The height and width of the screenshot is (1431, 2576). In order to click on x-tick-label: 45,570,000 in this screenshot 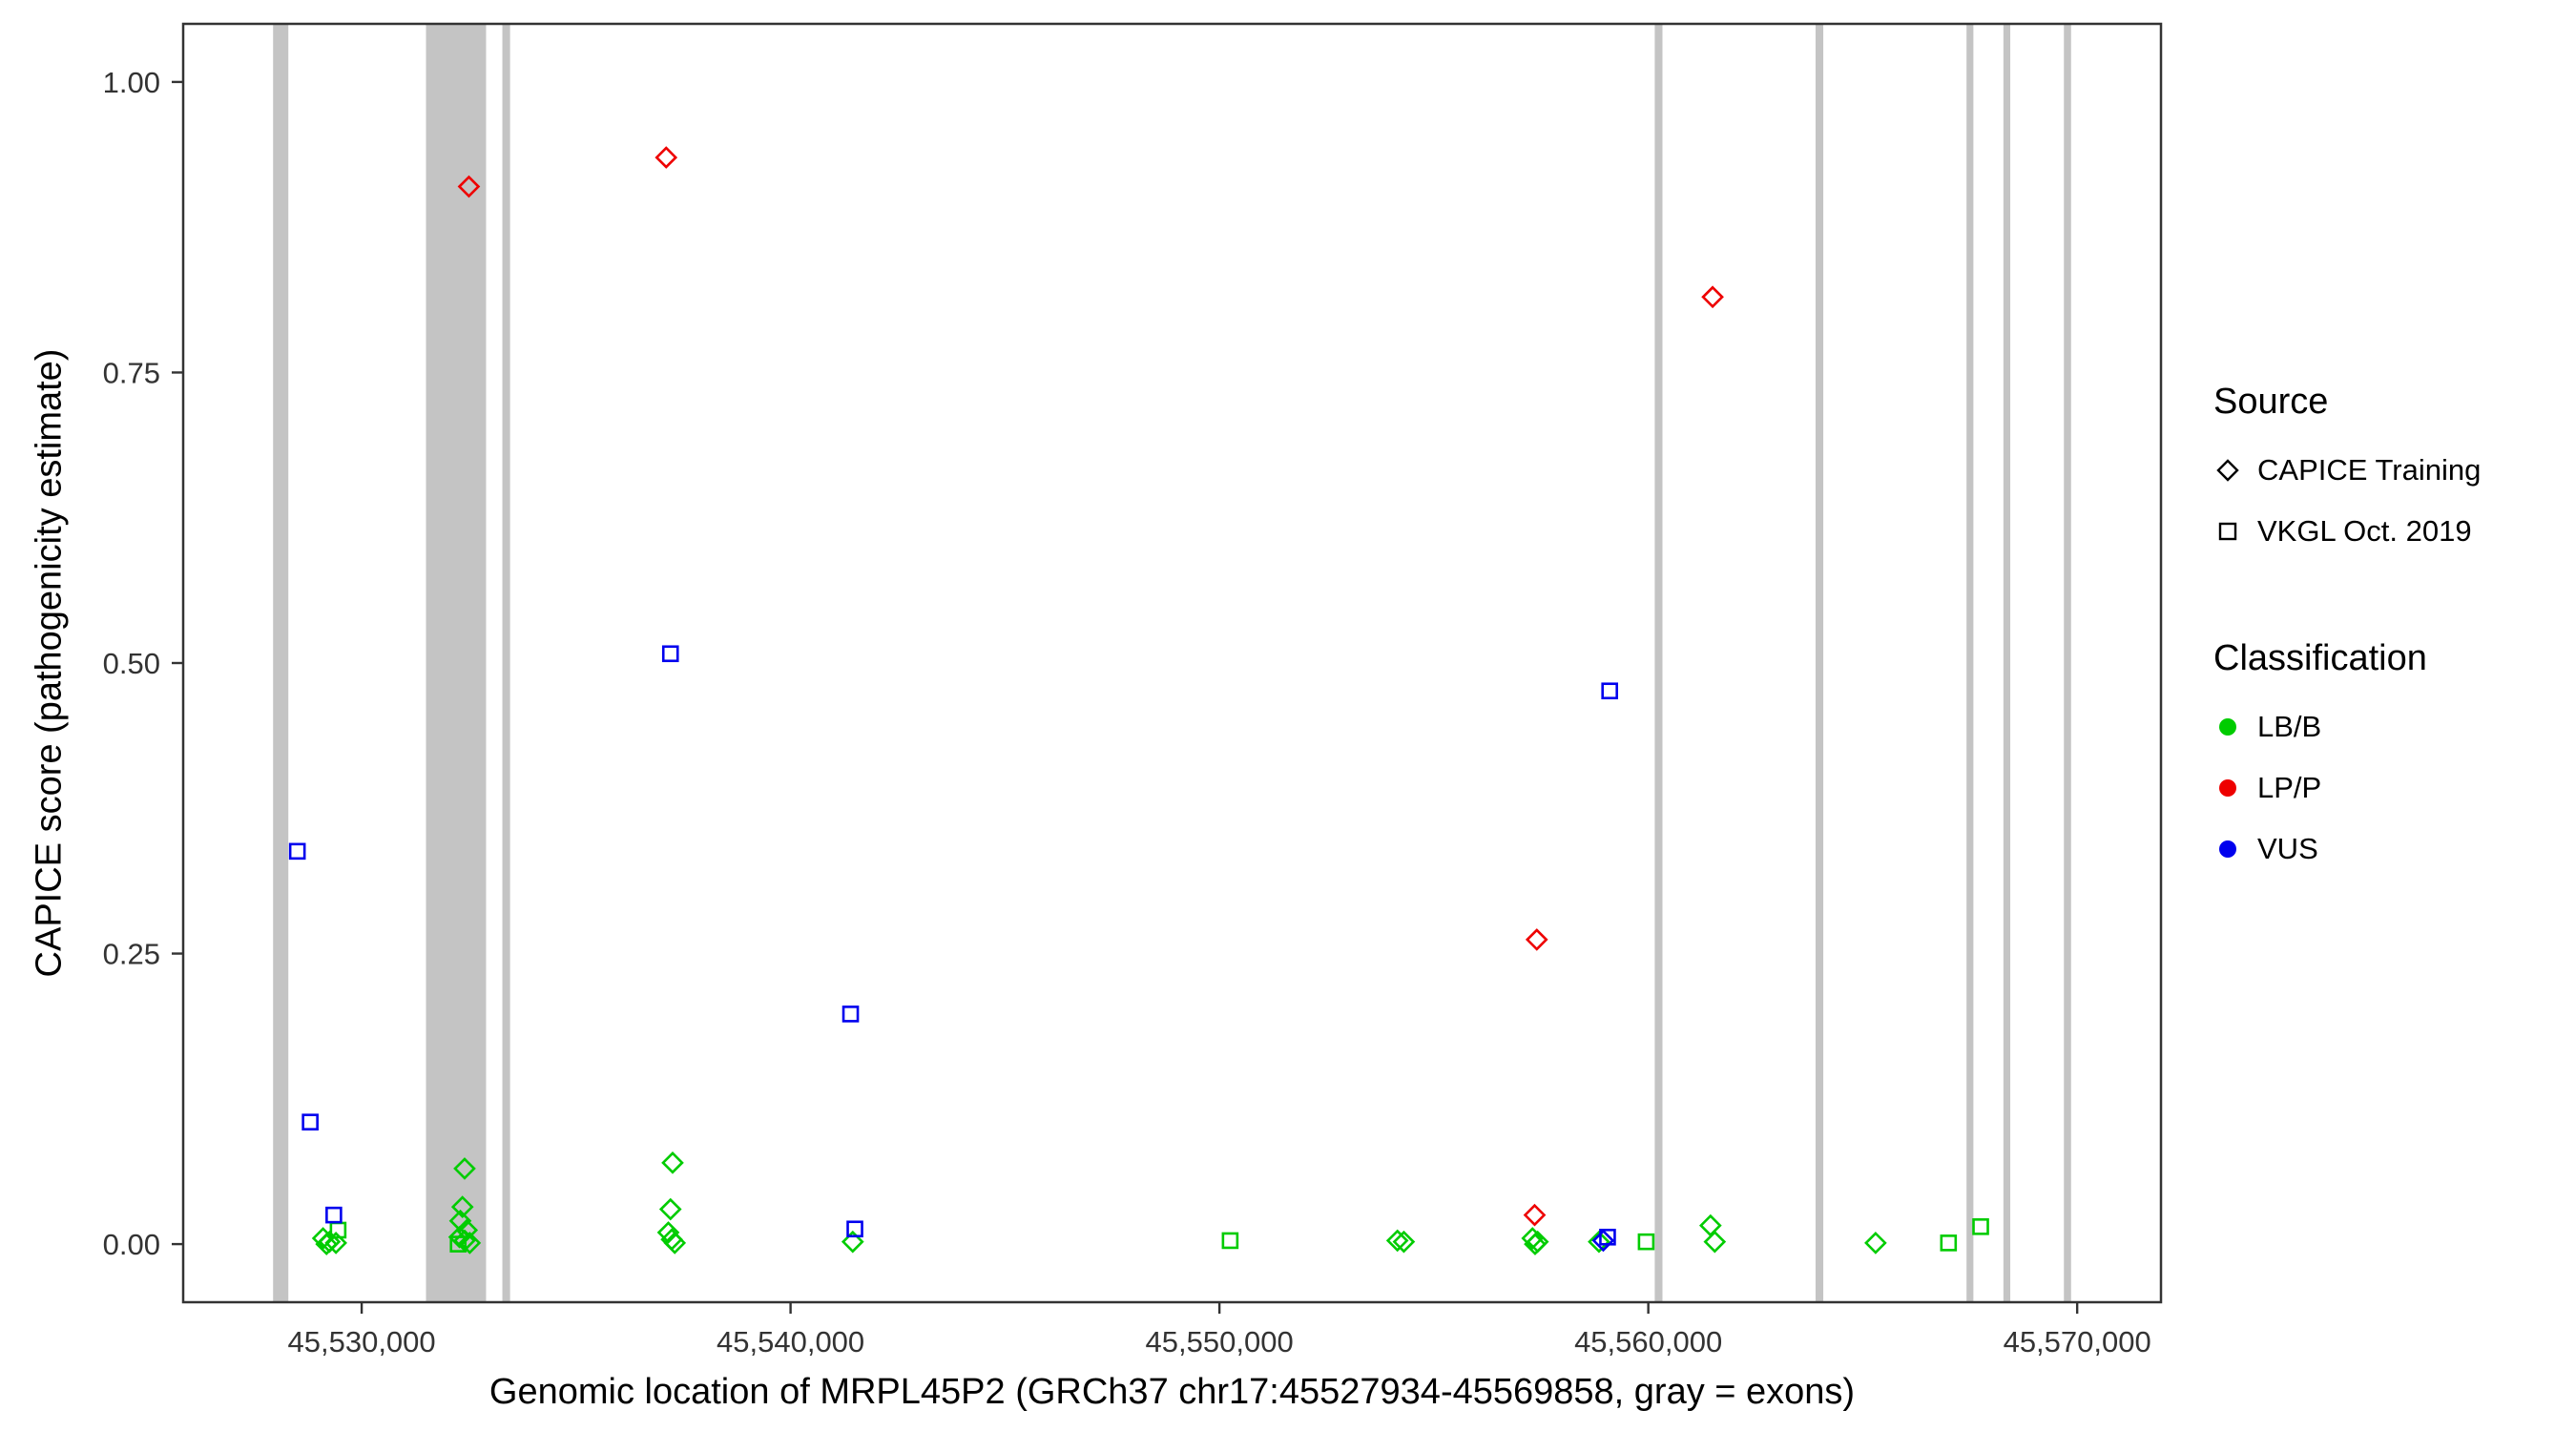, I will do `click(2077, 1341)`.